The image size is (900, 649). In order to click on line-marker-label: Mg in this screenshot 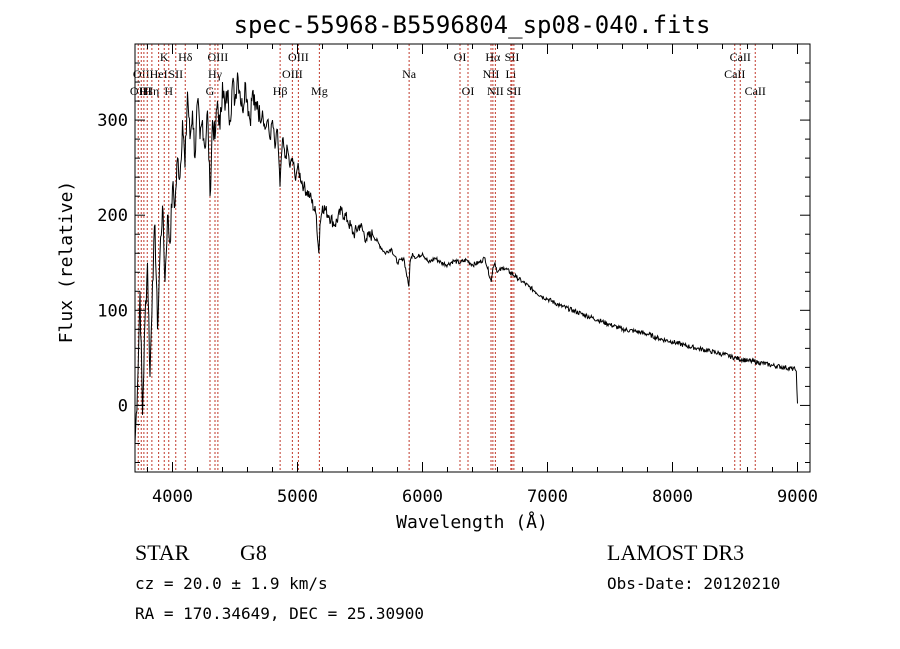, I will do `click(319, 91)`.